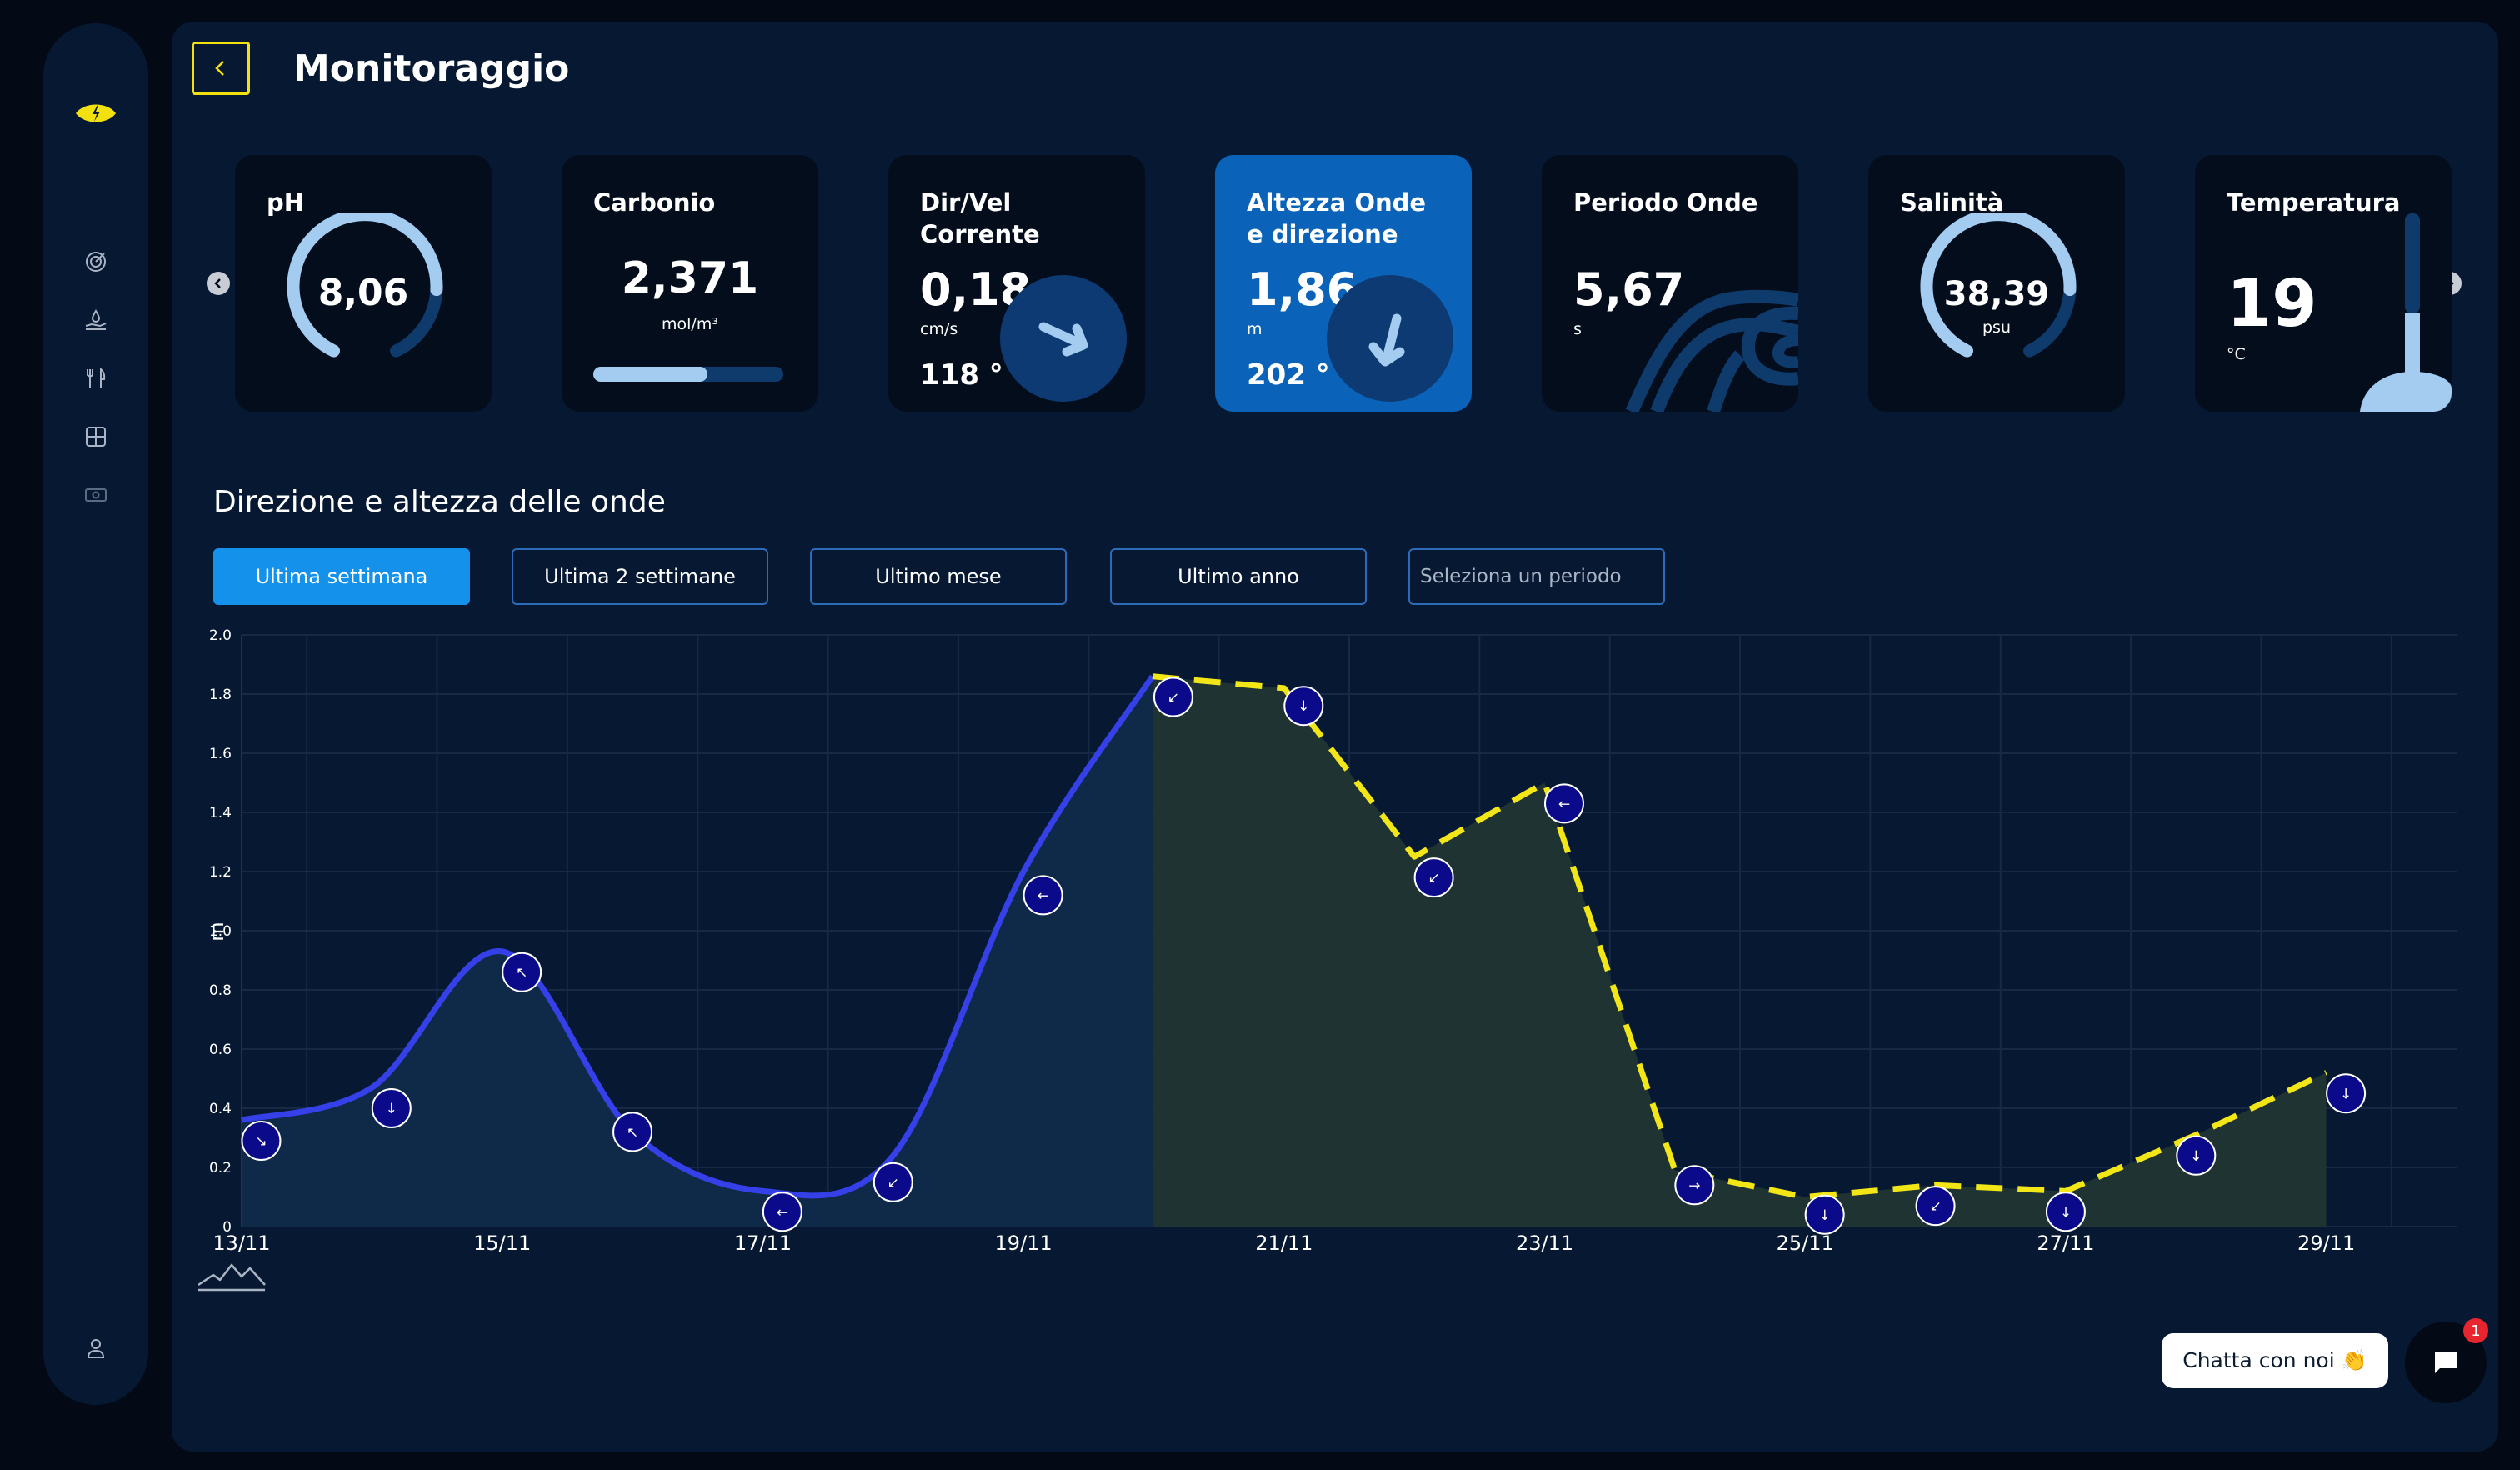 The width and height of the screenshot is (2520, 1470). I want to click on x-tick-label: 29/11, so click(2326, 1243).